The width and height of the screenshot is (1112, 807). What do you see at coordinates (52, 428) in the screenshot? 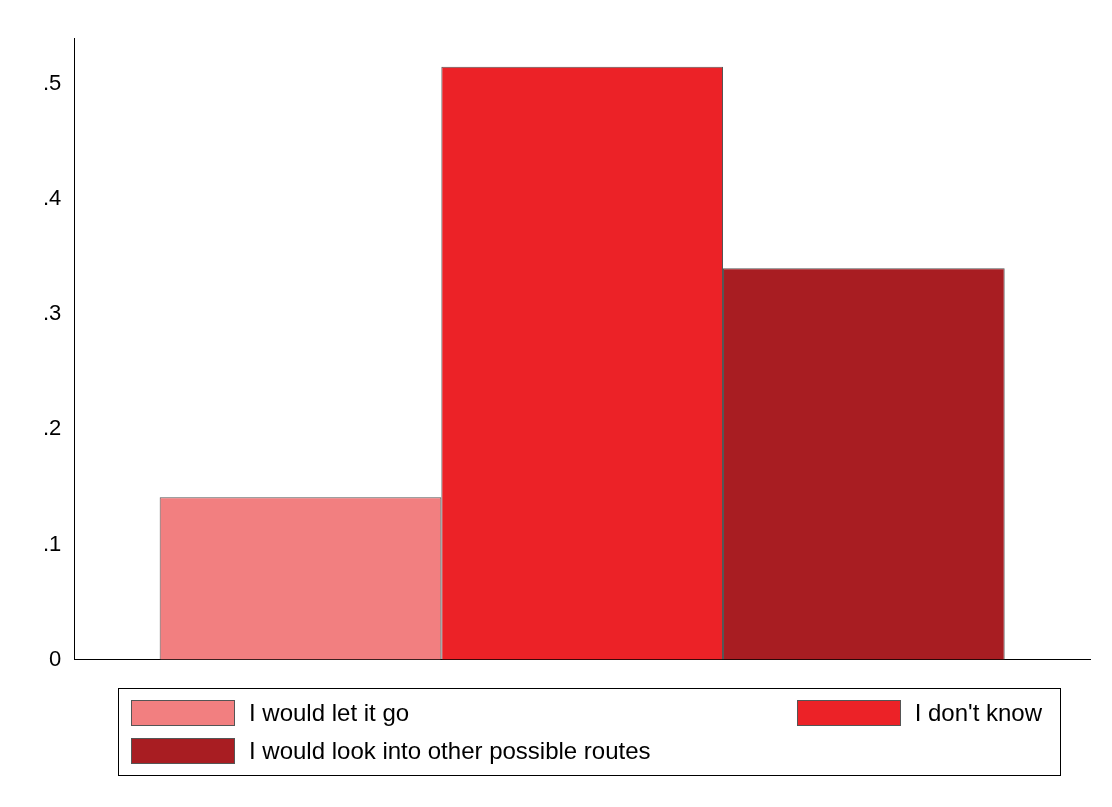
I see `y-tick-label: .2` at bounding box center [52, 428].